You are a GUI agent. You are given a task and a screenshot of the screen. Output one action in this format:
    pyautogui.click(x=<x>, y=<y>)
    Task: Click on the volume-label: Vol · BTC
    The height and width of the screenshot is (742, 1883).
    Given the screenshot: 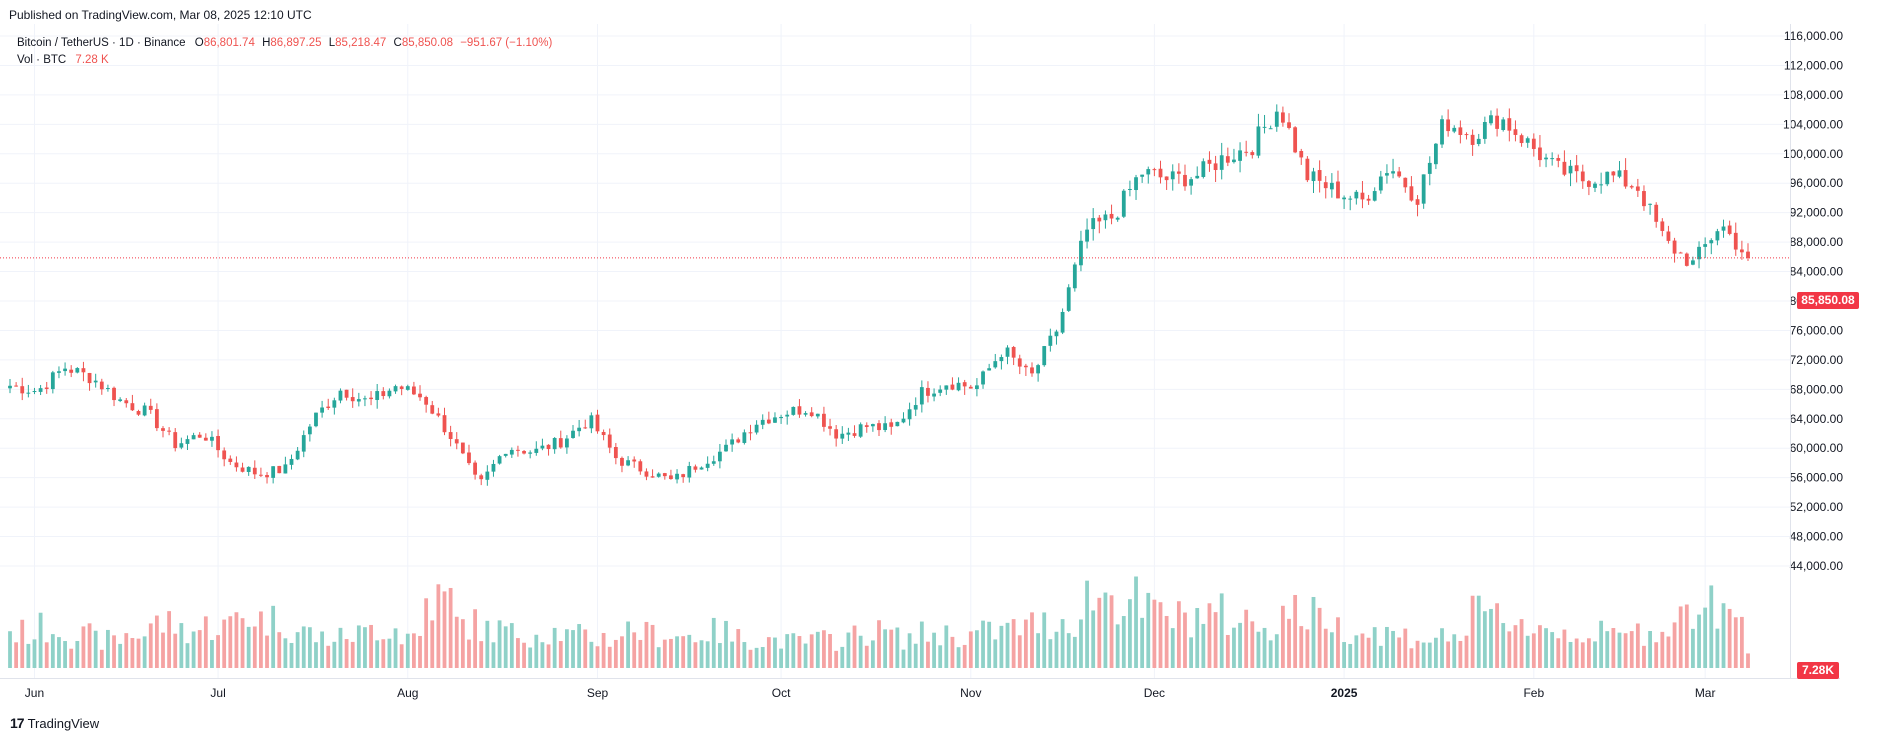 What is the action you would take?
    pyautogui.click(x=42, y=60)
    